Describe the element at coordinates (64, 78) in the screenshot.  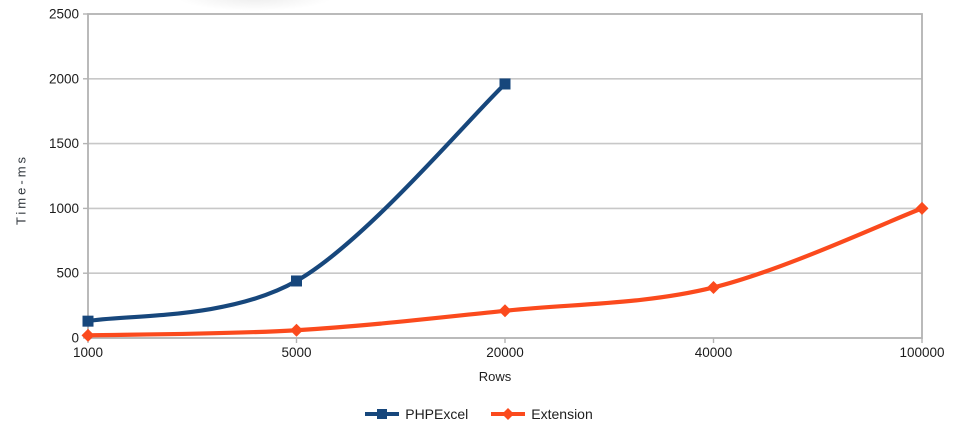
I see `y-tick-label: 2000` at that location.